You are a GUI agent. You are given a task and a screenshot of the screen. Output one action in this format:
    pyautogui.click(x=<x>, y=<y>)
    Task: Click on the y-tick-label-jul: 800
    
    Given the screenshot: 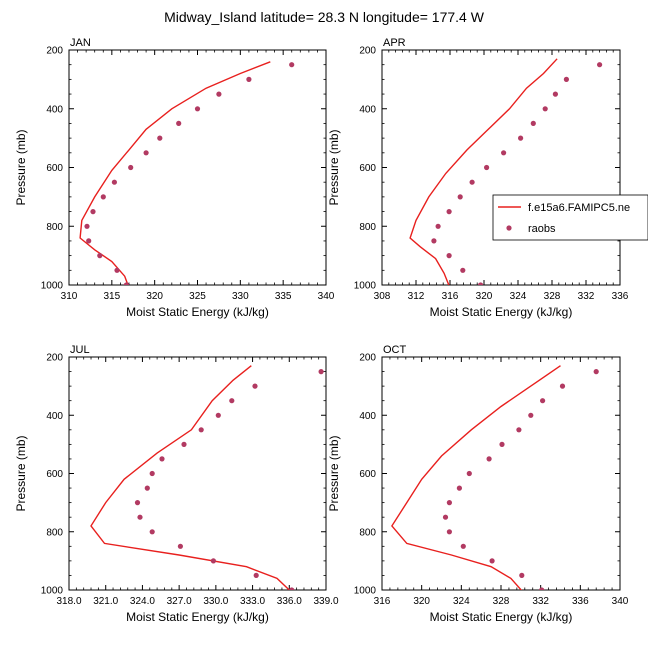 What is the action you would take?
    pyautogui.click(x=54, y=532)
    